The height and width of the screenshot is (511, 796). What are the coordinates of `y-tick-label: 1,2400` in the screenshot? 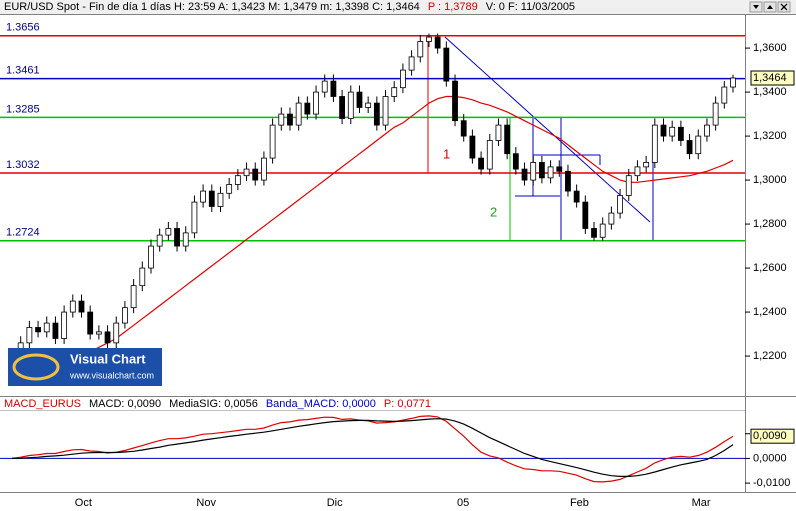 It's located at (770, 312).